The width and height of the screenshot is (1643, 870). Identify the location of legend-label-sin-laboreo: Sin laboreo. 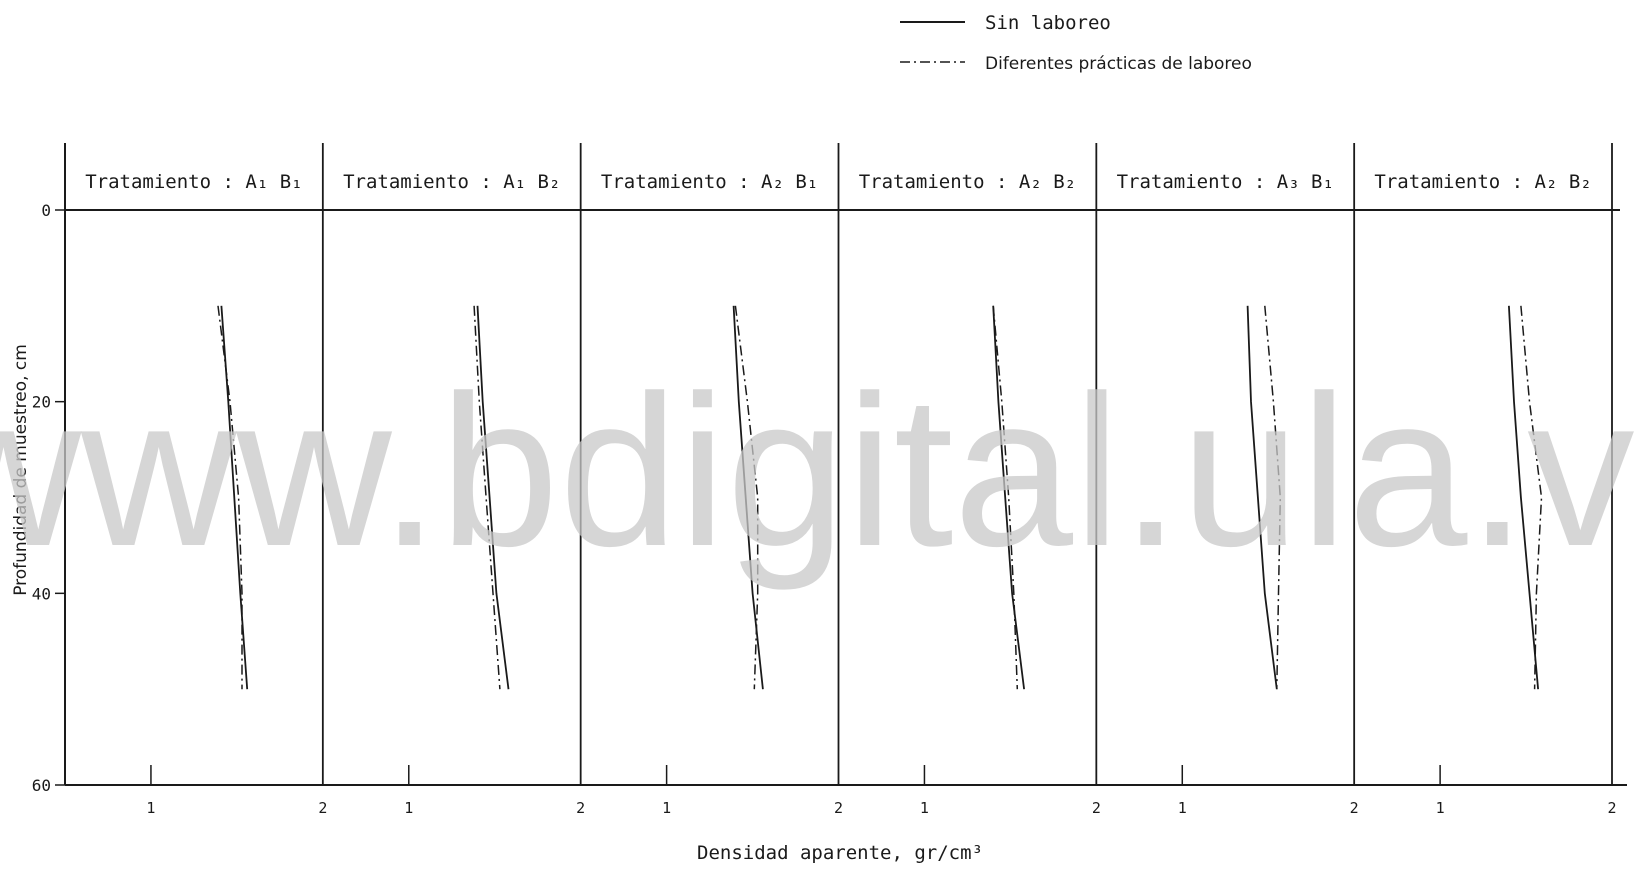
(1048, 23).